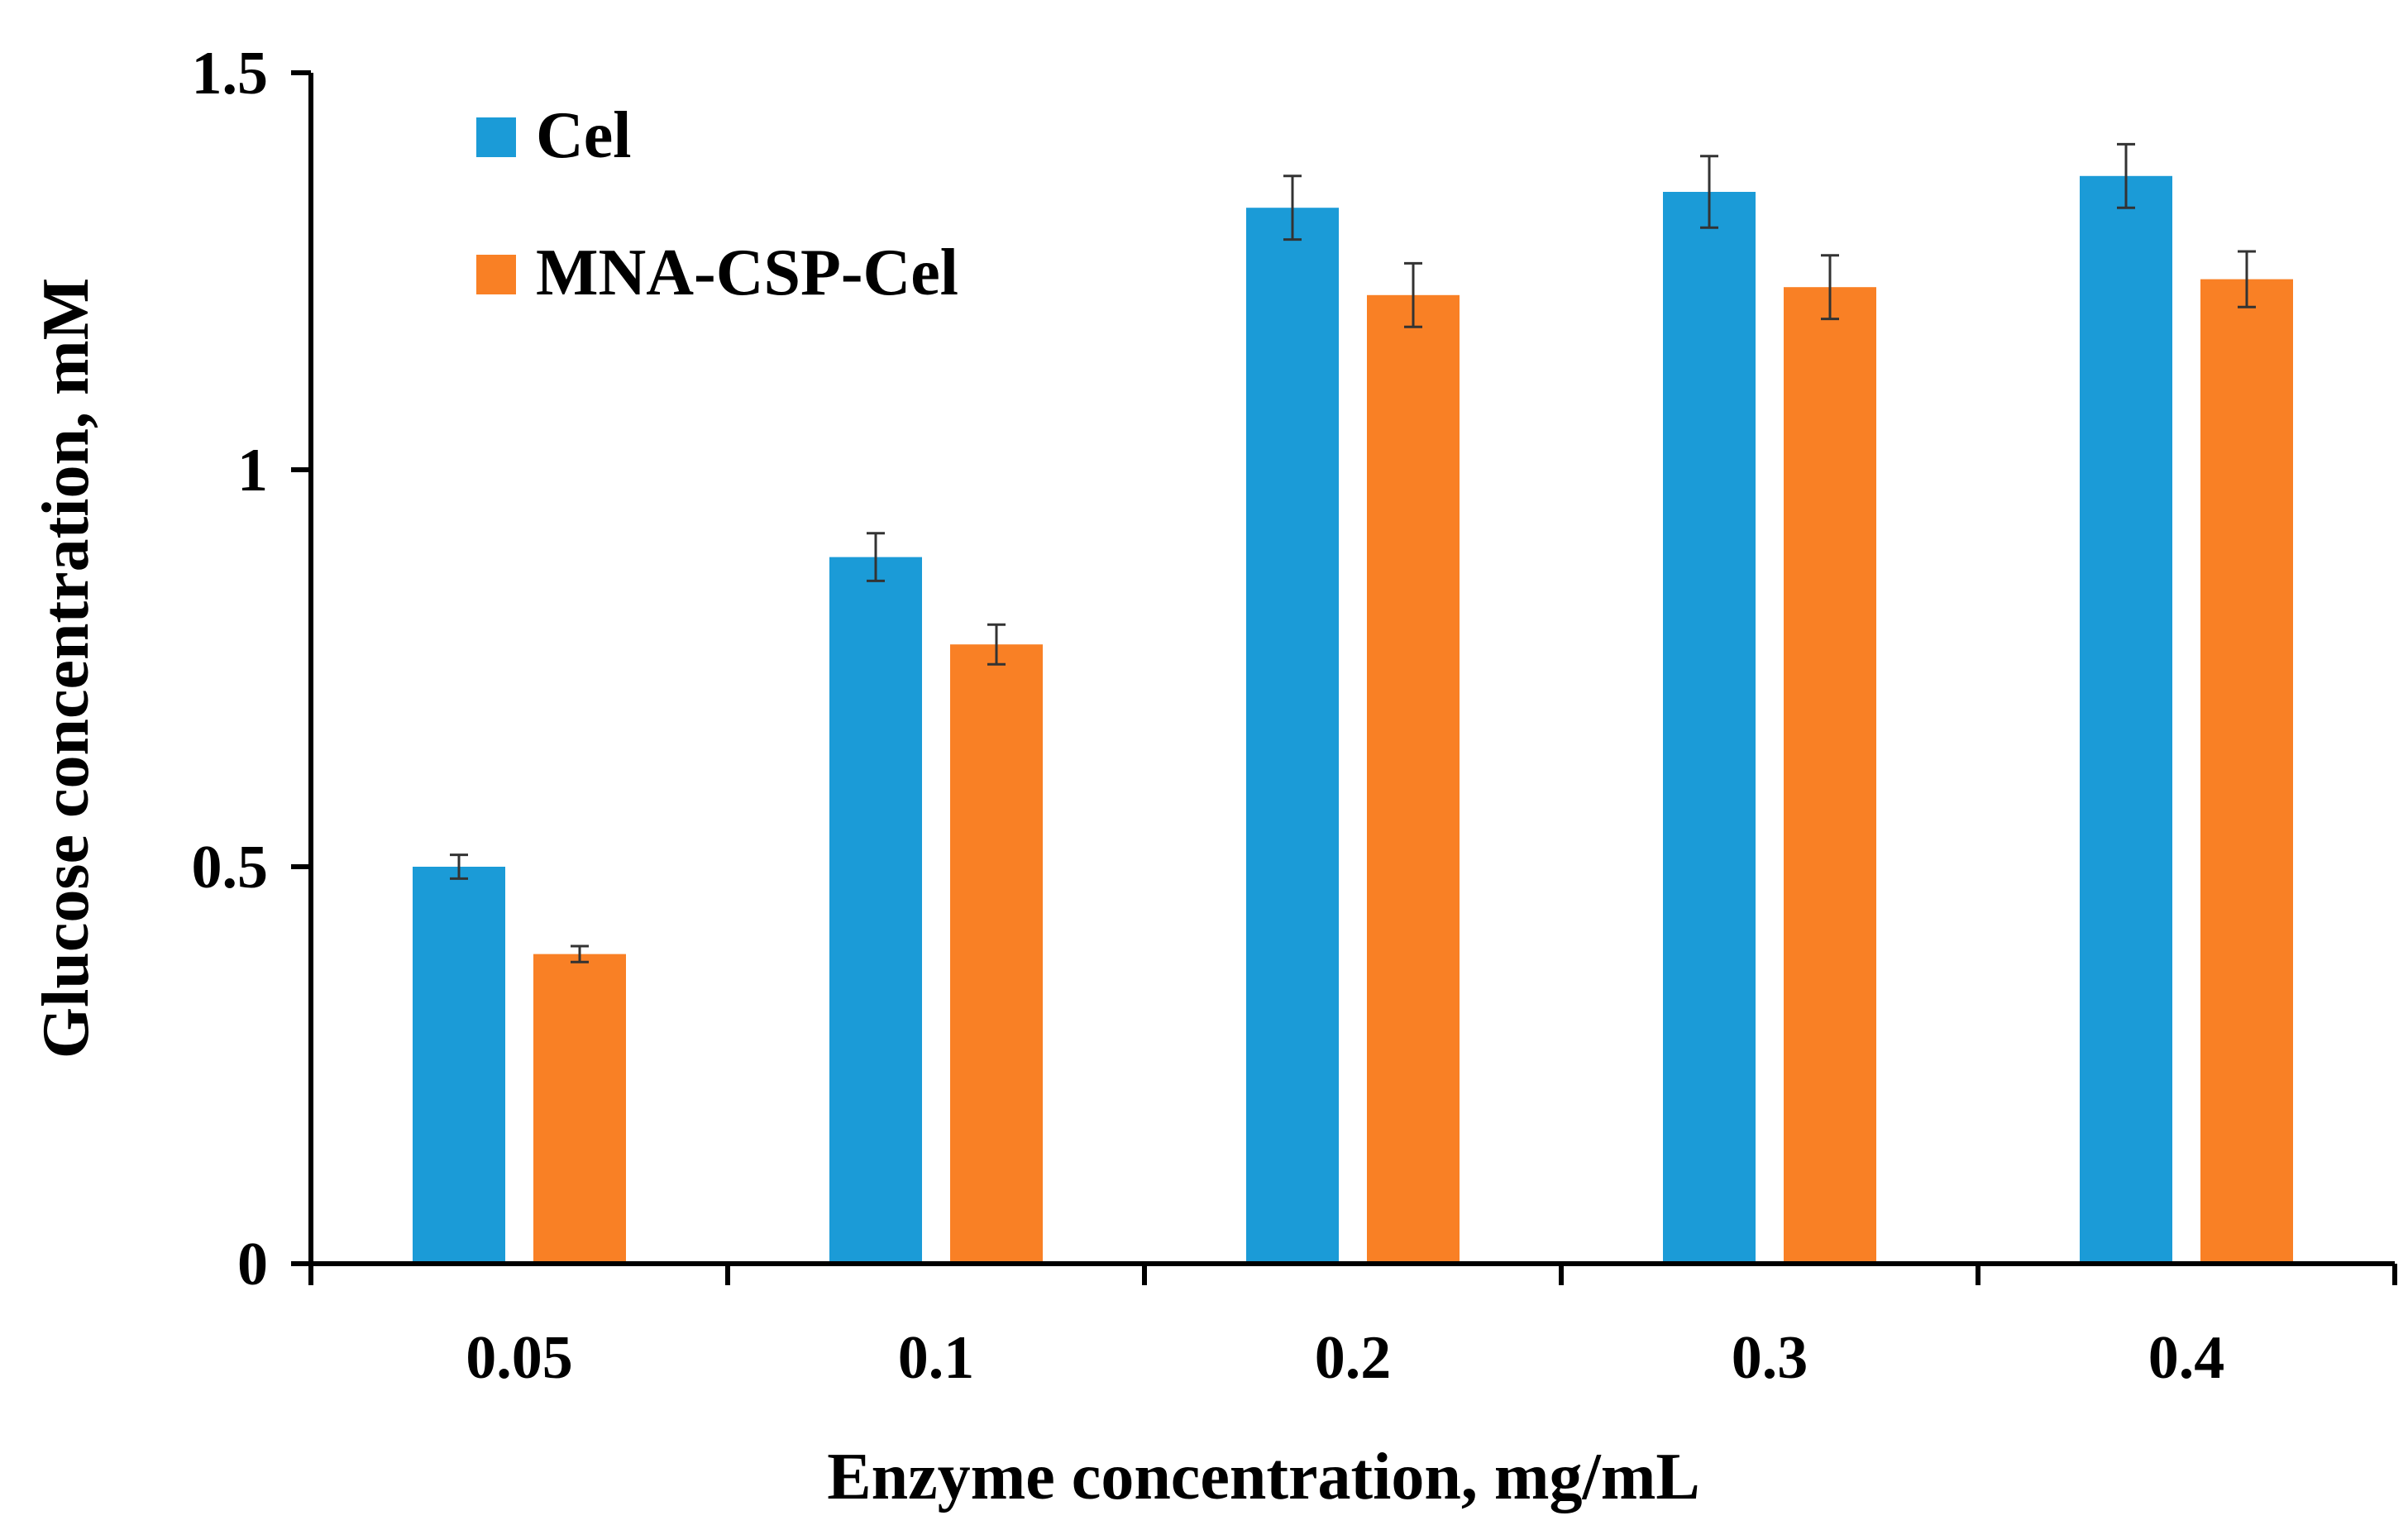 The height and width of the screenshot is (1530, 2408). What do you see at coordinates (936, 1358) in the screenshot?
I see `x-tick-label: 0.1` at bounding box center [936, 1358].